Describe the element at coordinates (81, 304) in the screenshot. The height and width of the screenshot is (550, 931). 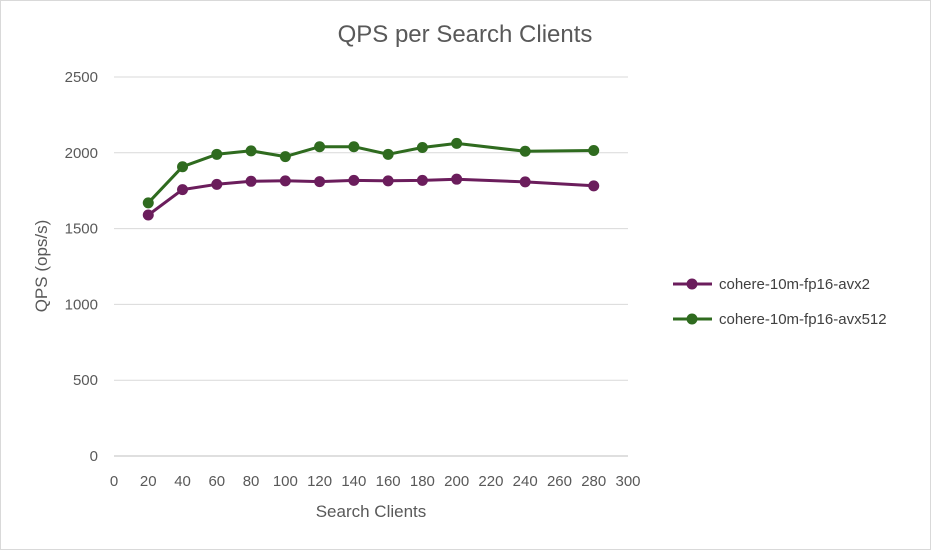
I see `y-tick-label: 1000` at that location.